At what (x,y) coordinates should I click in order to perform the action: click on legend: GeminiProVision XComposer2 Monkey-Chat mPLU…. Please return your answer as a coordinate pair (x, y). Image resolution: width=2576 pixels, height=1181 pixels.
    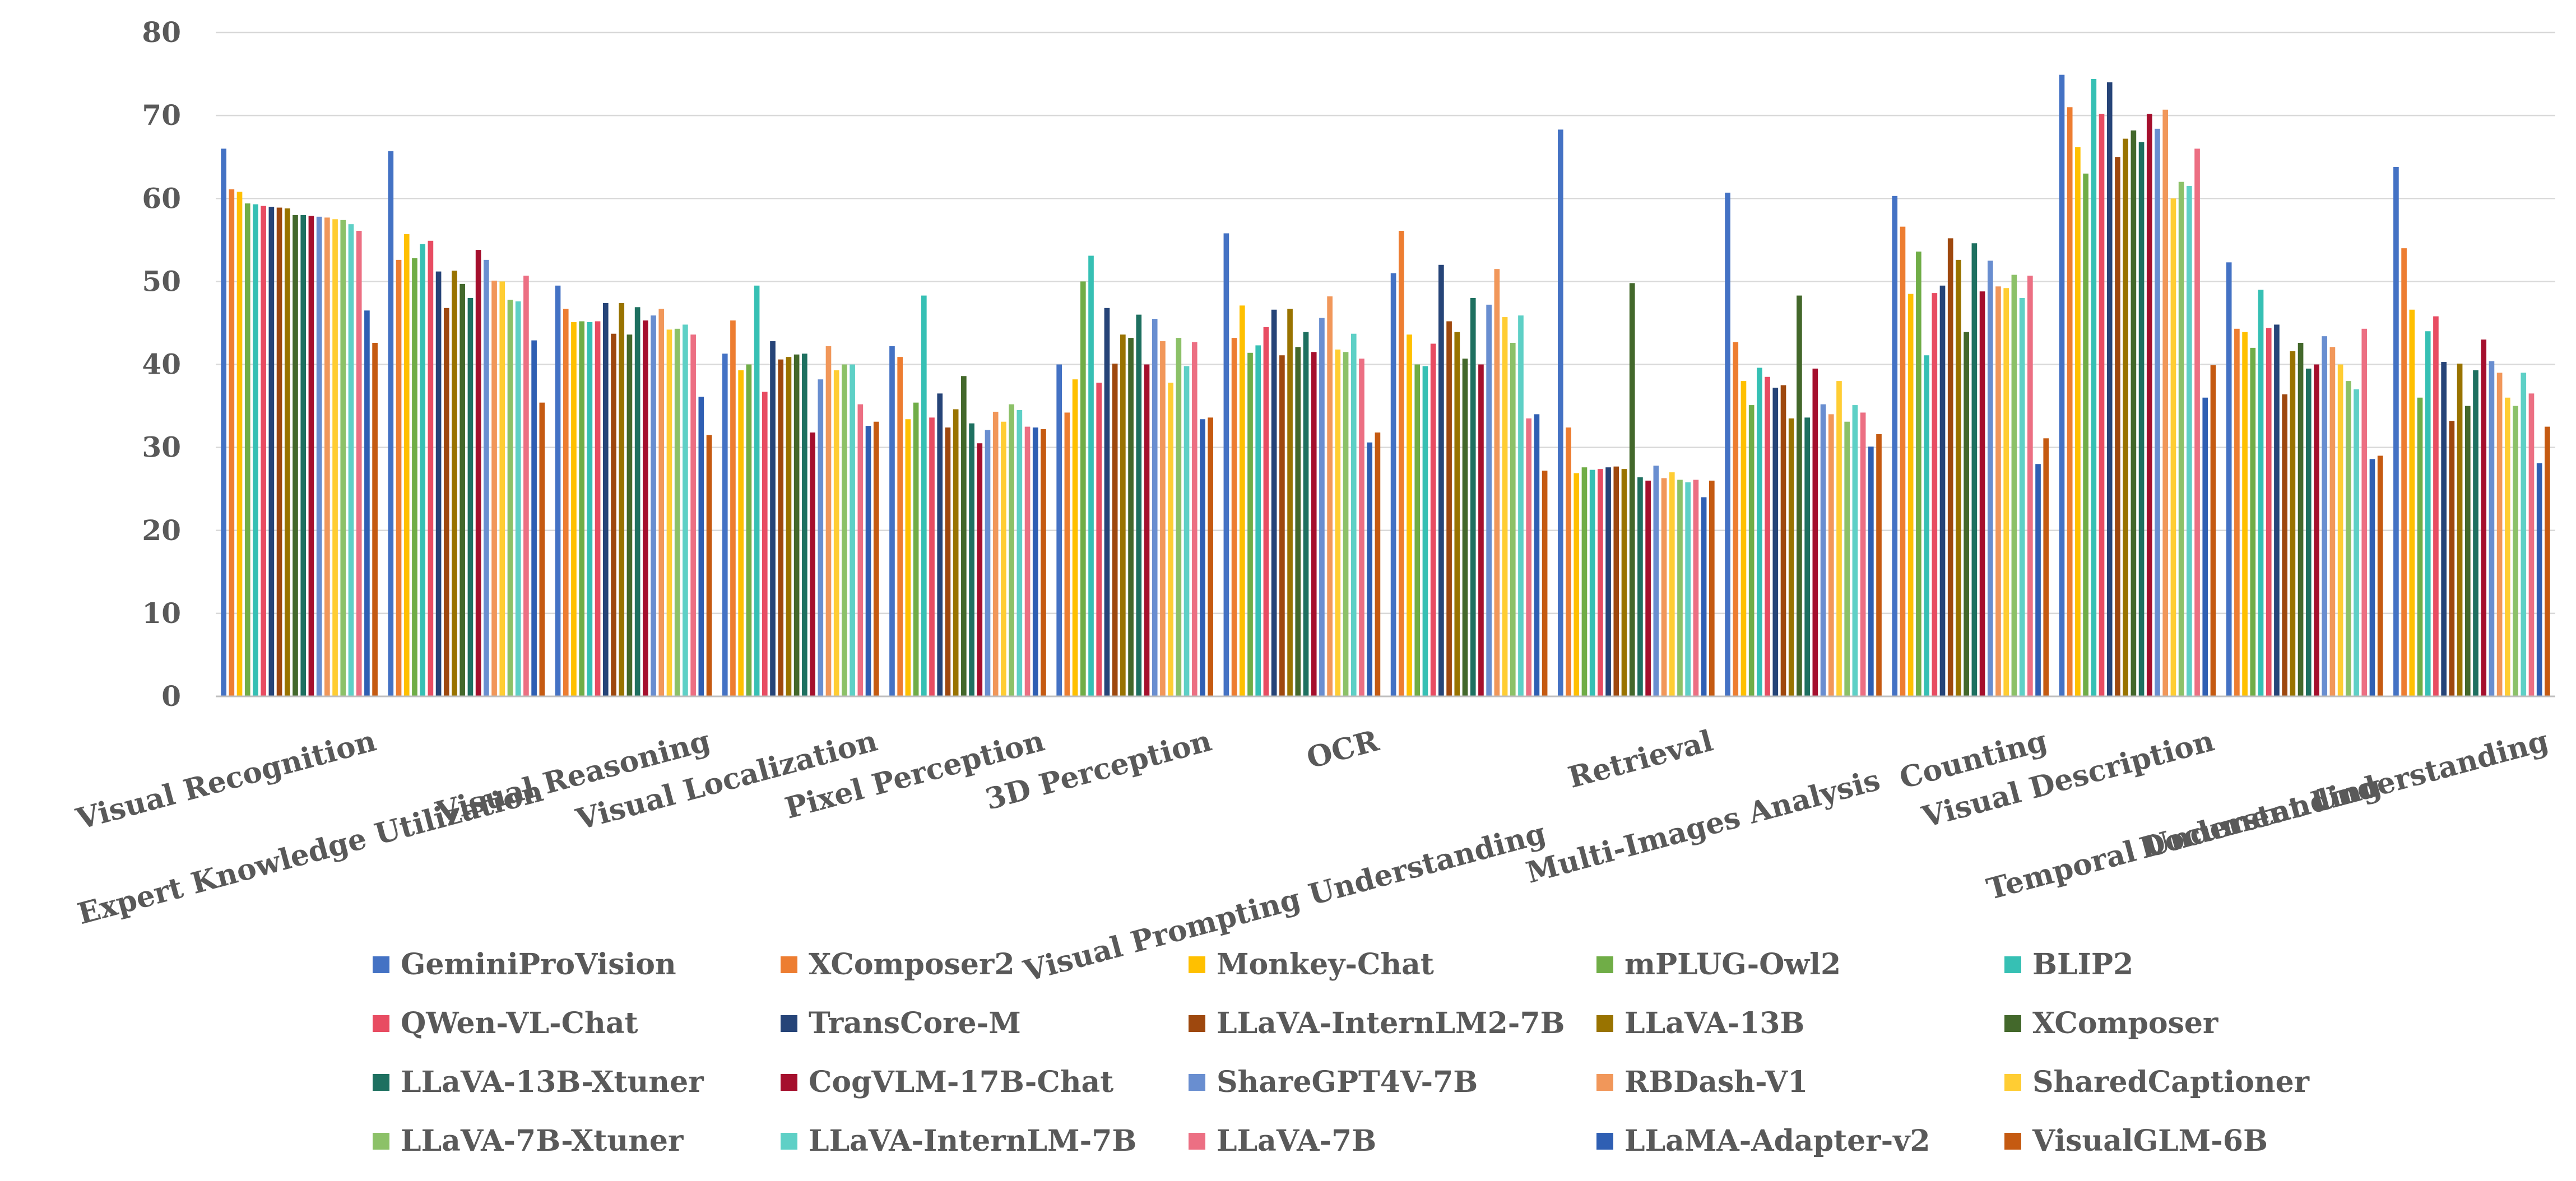
    Looking at the image, I should click on (1341, 1052).